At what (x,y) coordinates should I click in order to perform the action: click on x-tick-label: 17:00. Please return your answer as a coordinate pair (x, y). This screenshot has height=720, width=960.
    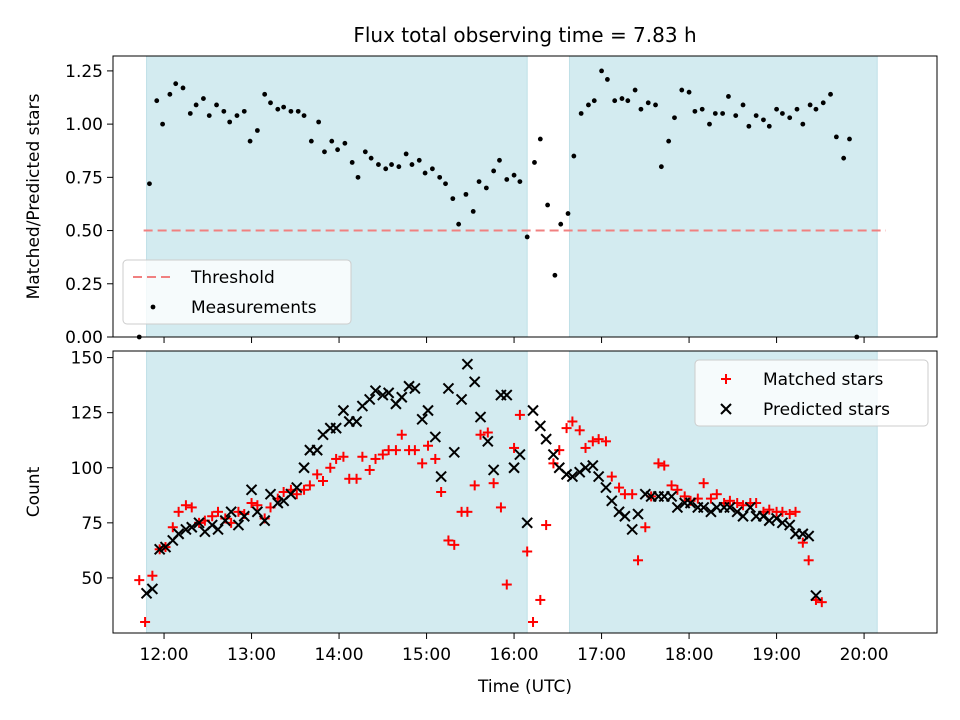
    Looking at the image, I should click on (601, 655).